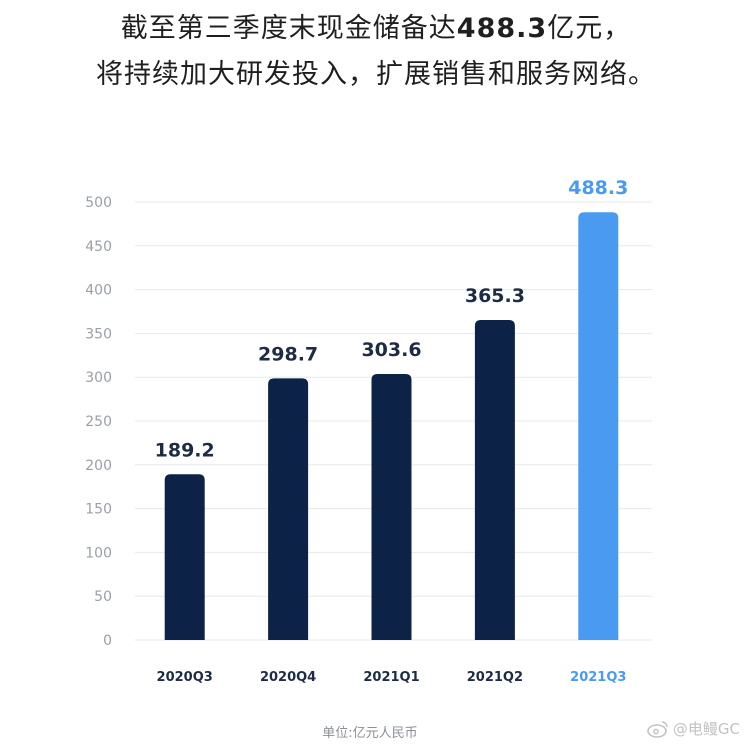 This screenshot has height=752, width=752. What do you see at coordinates (376, 74) in the screenshot?
I see `title-line-2: 将持续加大研发投入，扩展销售和服务网络。` at bounding box center [376, 74].